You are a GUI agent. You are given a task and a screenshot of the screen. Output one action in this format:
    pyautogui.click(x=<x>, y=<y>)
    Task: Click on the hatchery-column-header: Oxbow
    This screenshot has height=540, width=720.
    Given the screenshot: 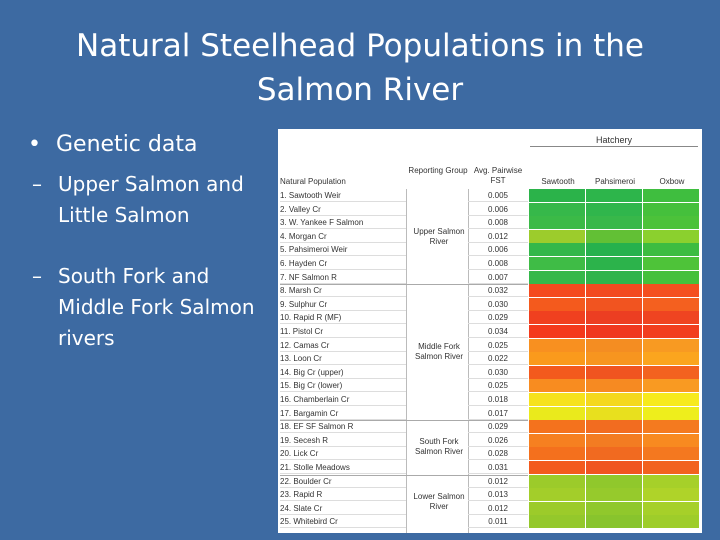 What is the action you would take?
    pyautogui.click(x=672, y=181)
    